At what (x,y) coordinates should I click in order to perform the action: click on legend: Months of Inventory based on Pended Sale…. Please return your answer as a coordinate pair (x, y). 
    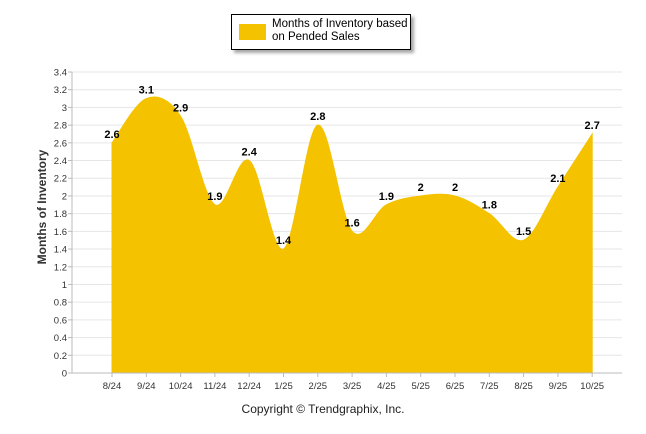
    Looking at the image, I should click on (321, 32).